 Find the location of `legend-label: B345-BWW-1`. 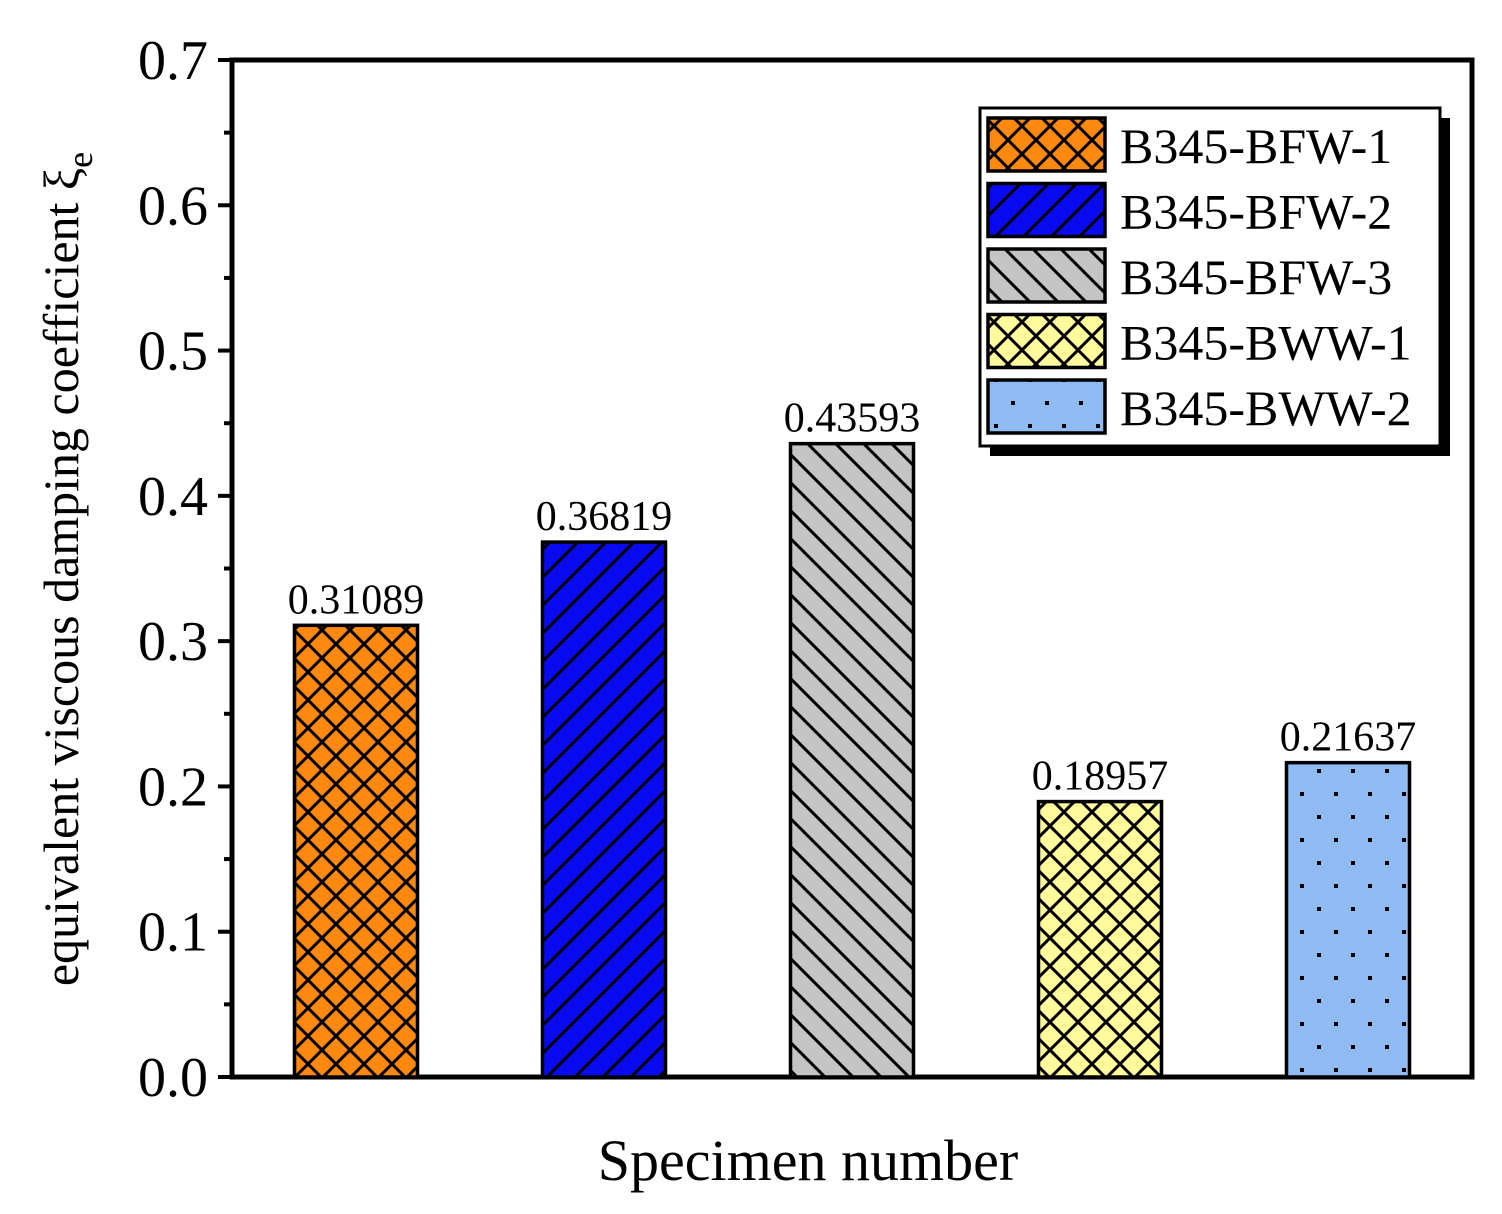

legend-label: B345-BWW-1 is located at coordinates (1266, 343).